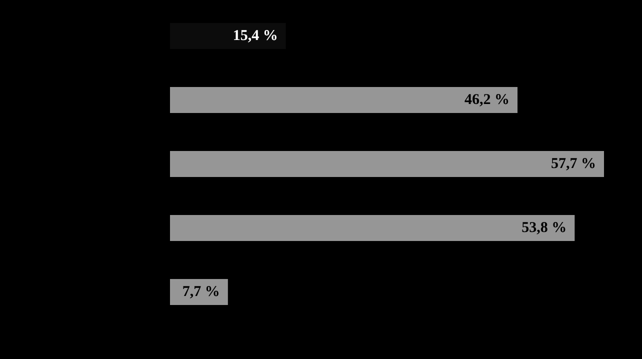  I want to click on data-label: 15,4 %, so click(255, 36).